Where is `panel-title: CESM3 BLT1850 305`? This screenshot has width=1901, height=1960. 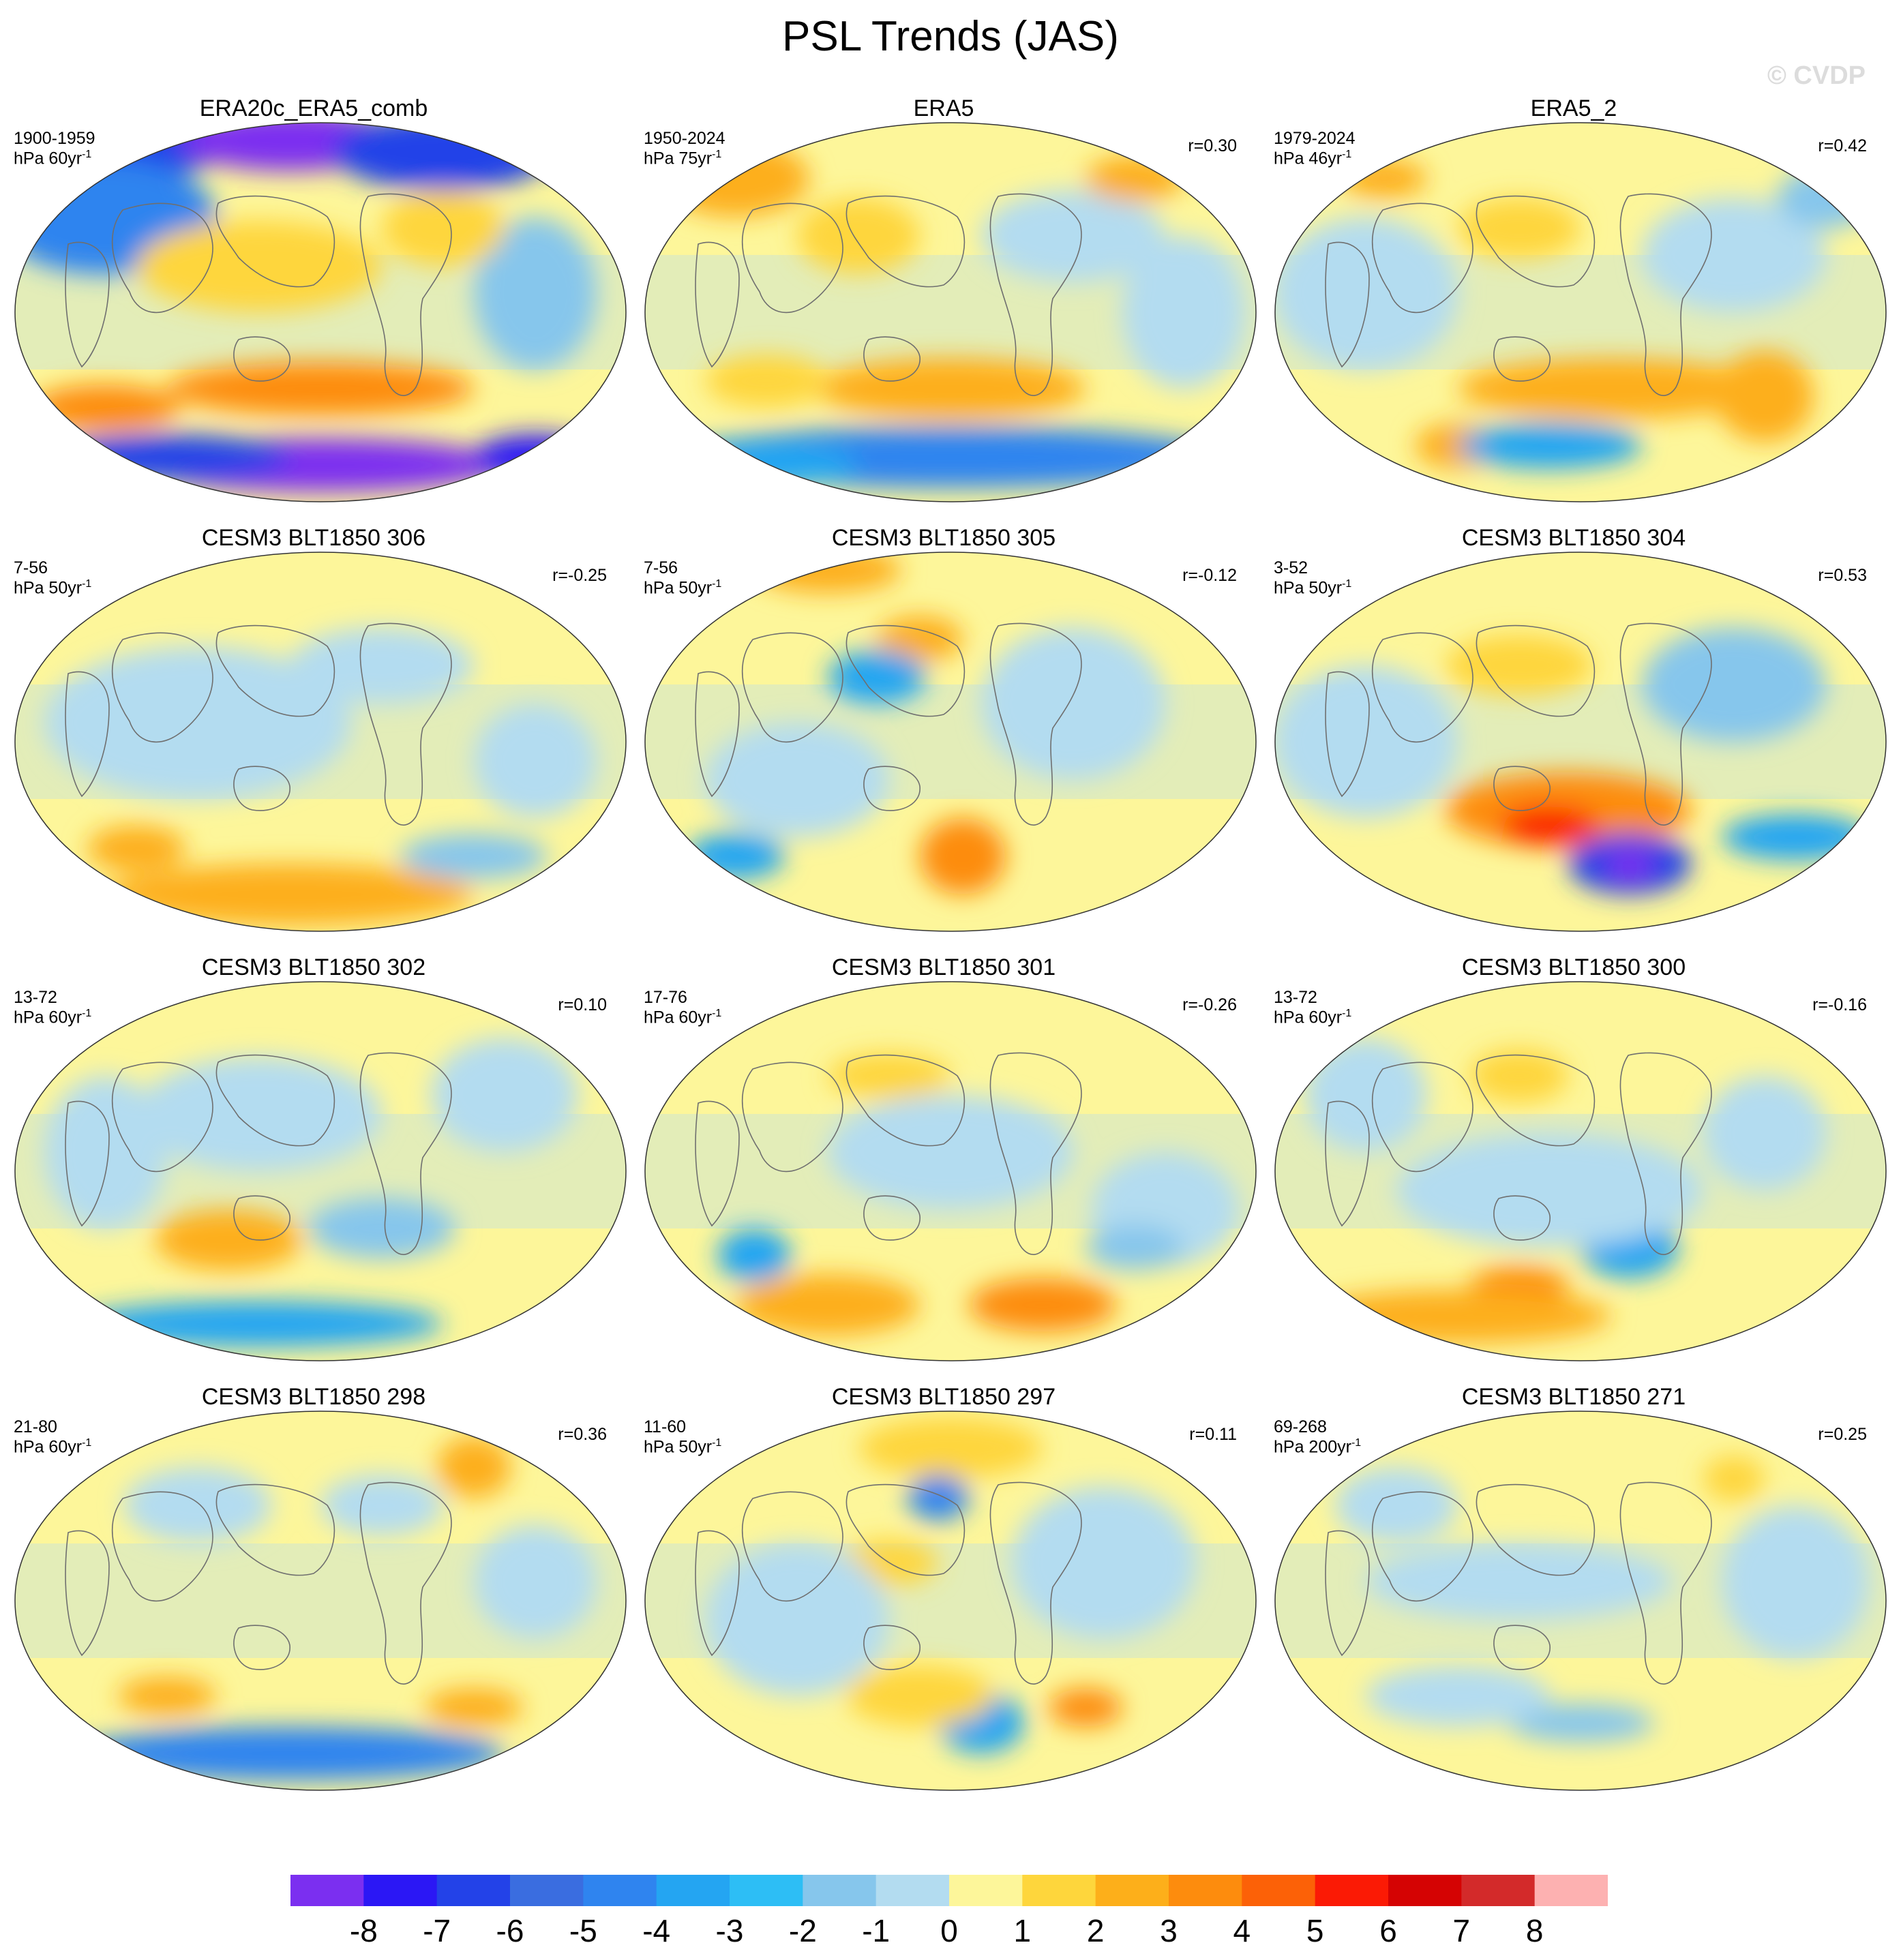 panel-title: CESM3 BLT1850 305 is located at coordinates (944, 538).